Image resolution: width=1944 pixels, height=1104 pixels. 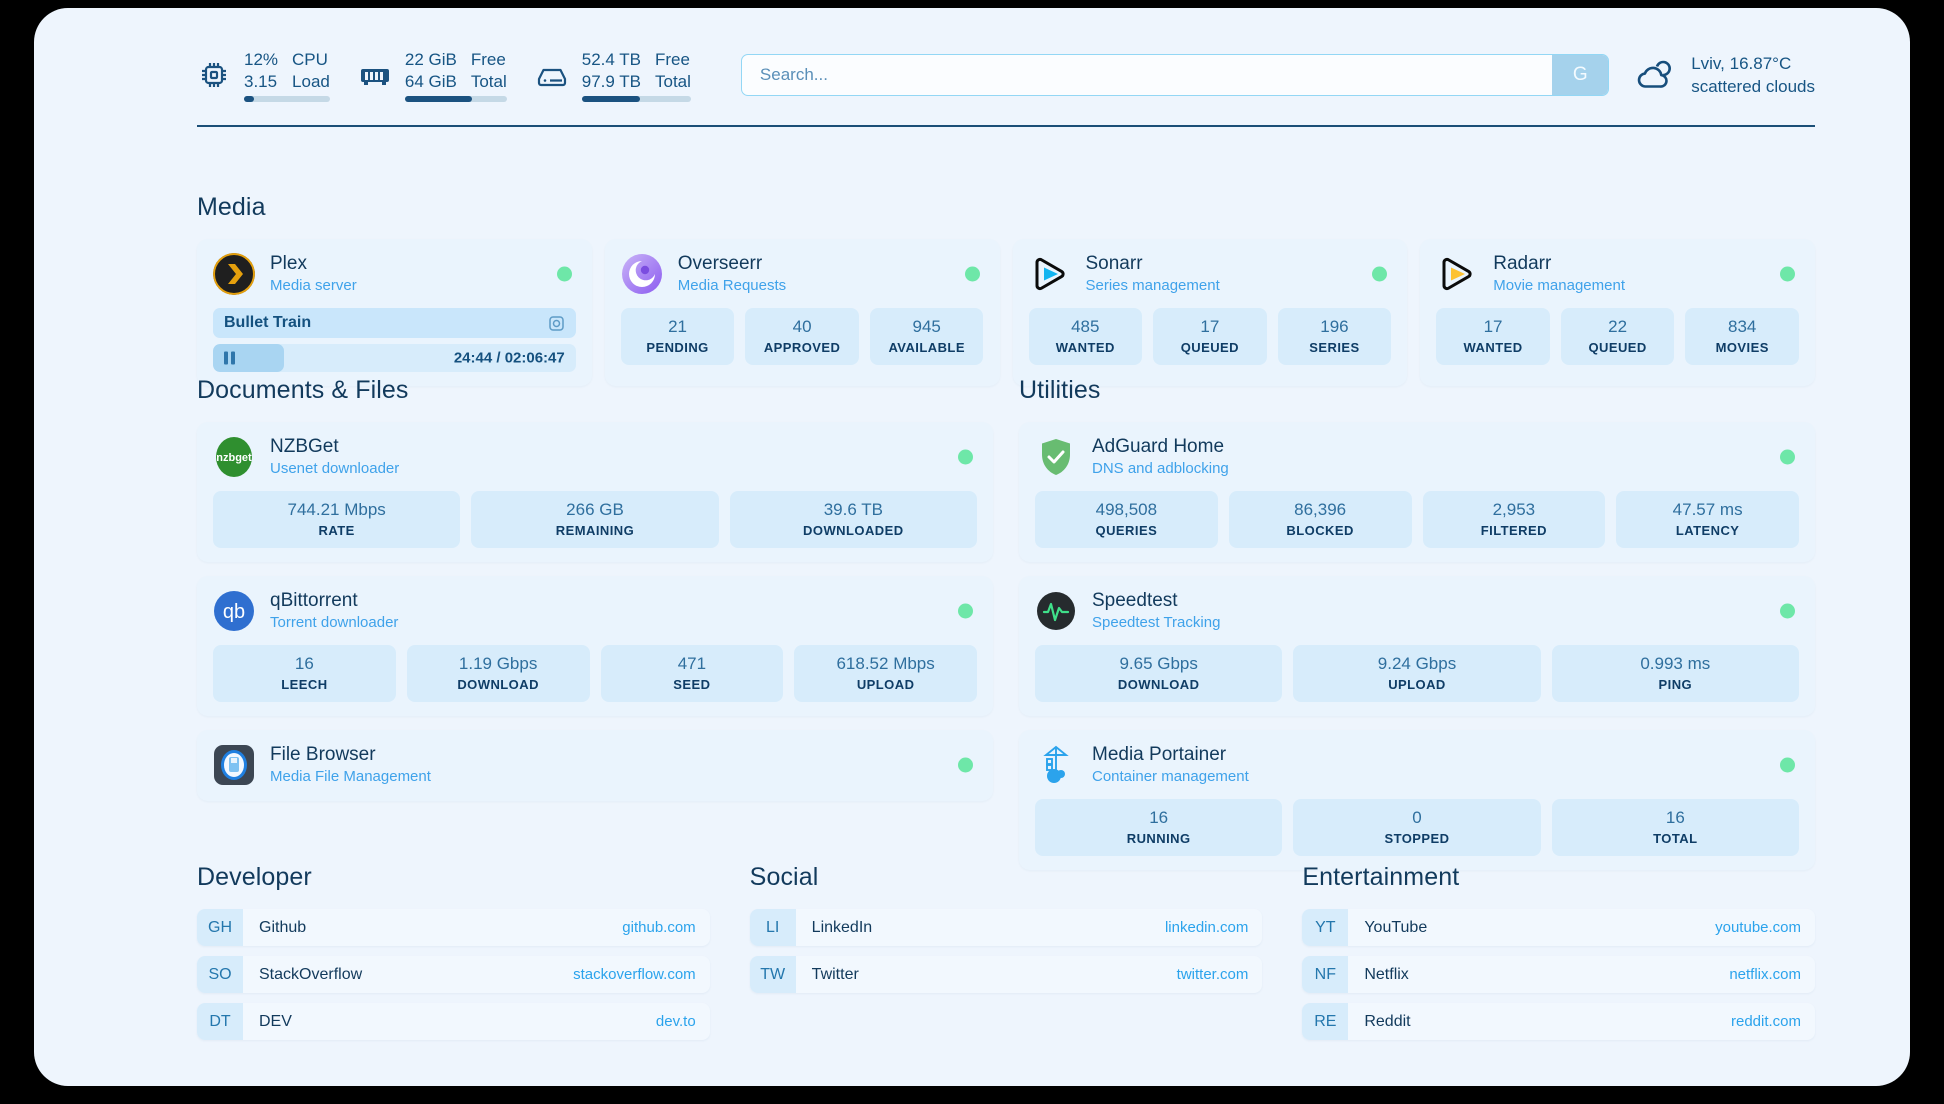 I want to click on stat-tile: 21 PENDING, so click(x=677, y=336).